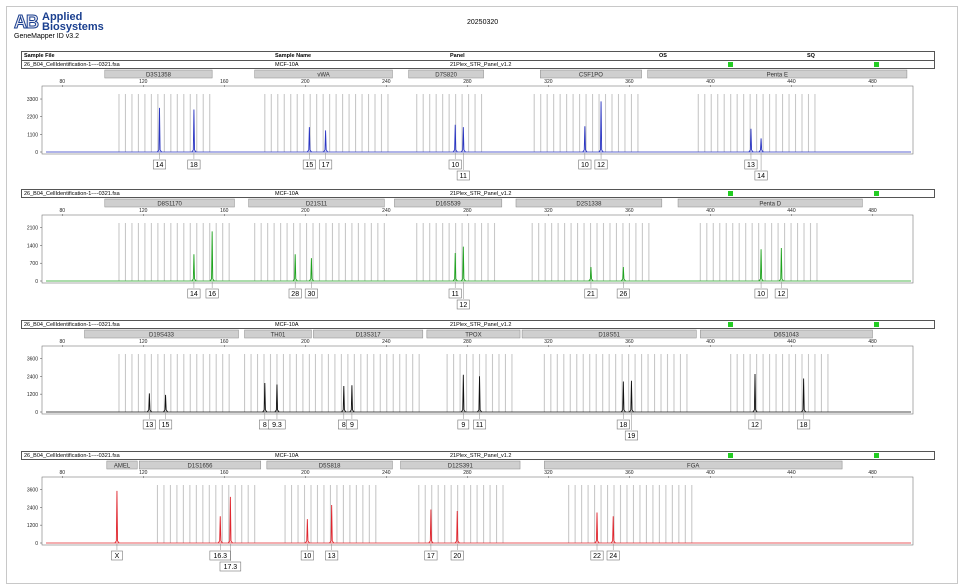  I want to click on header-panel: Panel, so click(457, 56).